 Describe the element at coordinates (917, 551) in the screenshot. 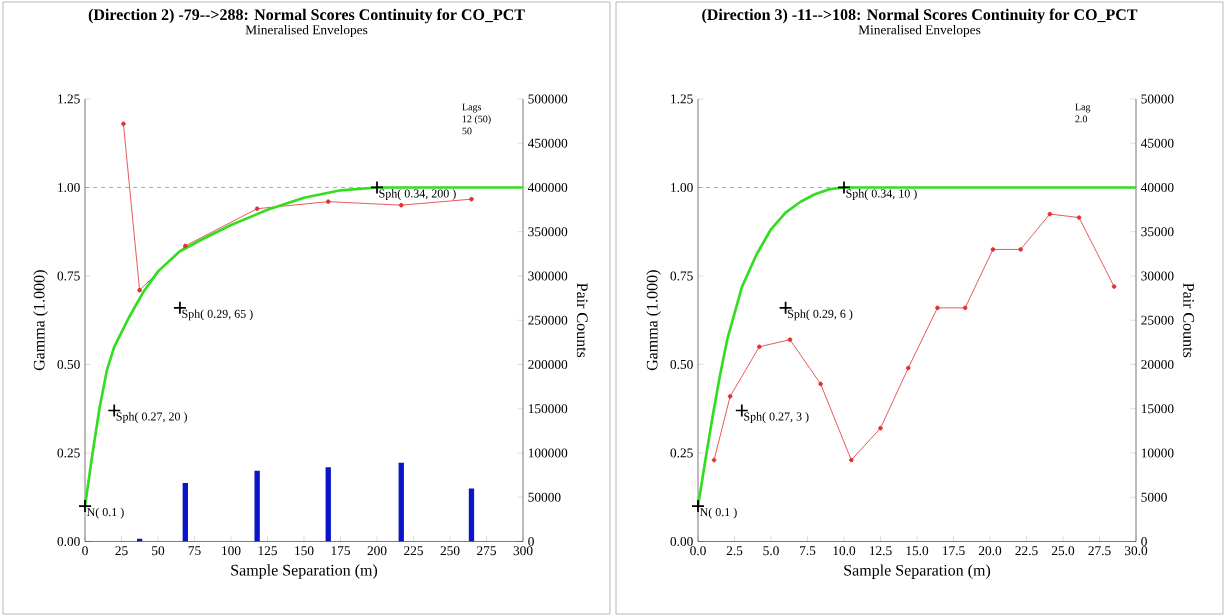

I see `x-tick-label: 15.0` at that location.